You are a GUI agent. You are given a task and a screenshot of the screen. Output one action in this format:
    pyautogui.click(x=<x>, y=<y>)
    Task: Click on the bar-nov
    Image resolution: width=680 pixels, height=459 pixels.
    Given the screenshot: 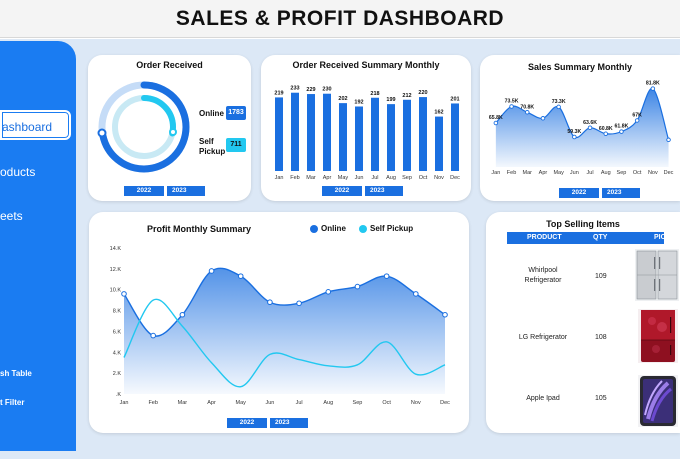 What is the action you would take?
    pyautogui.click(x=439, y=143)
    